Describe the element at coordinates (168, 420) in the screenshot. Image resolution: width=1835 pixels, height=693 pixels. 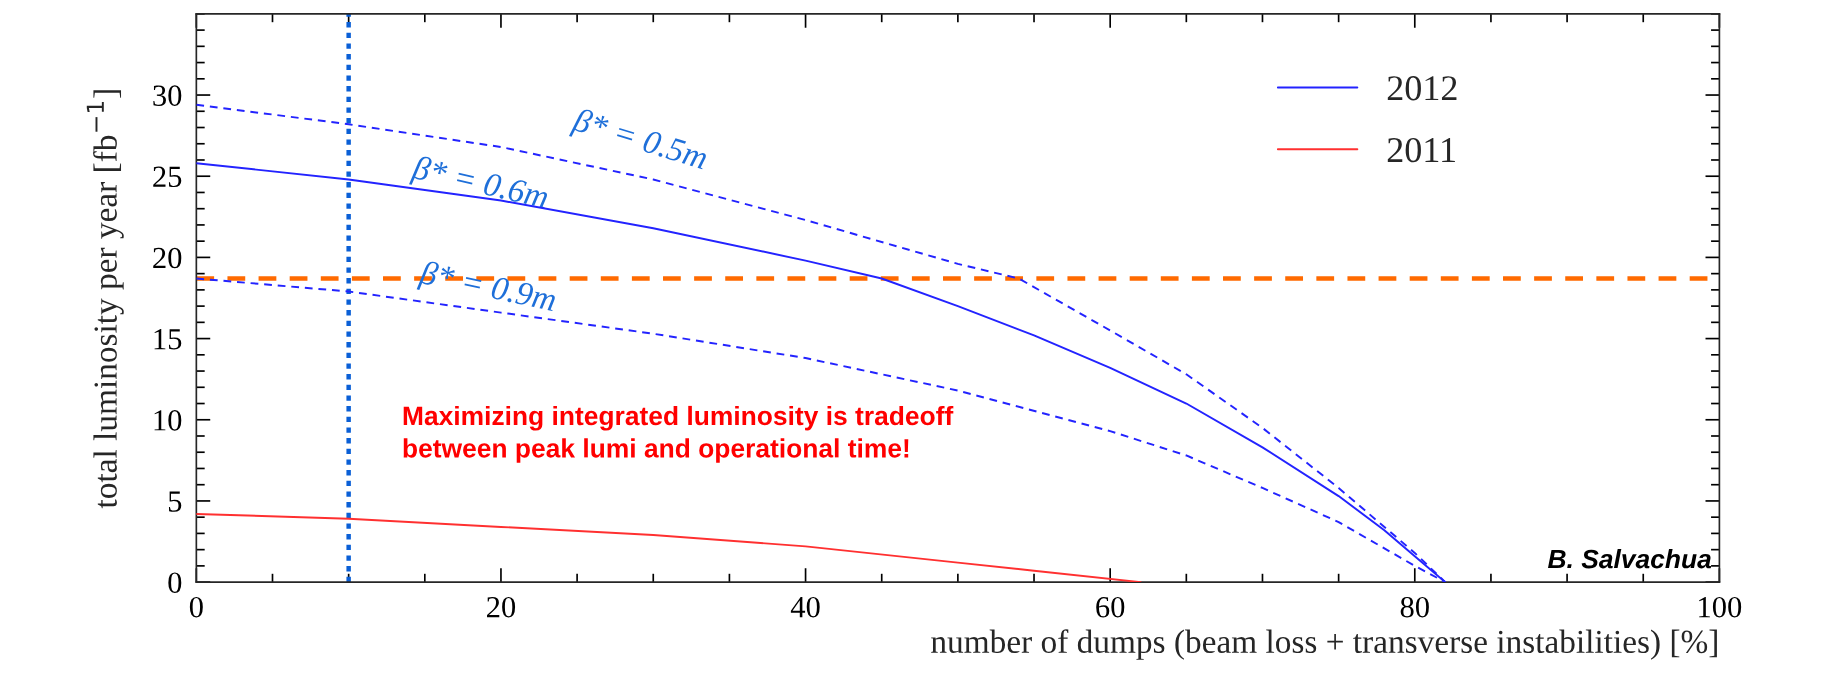
I see `y-tick-label: 10` at that location.